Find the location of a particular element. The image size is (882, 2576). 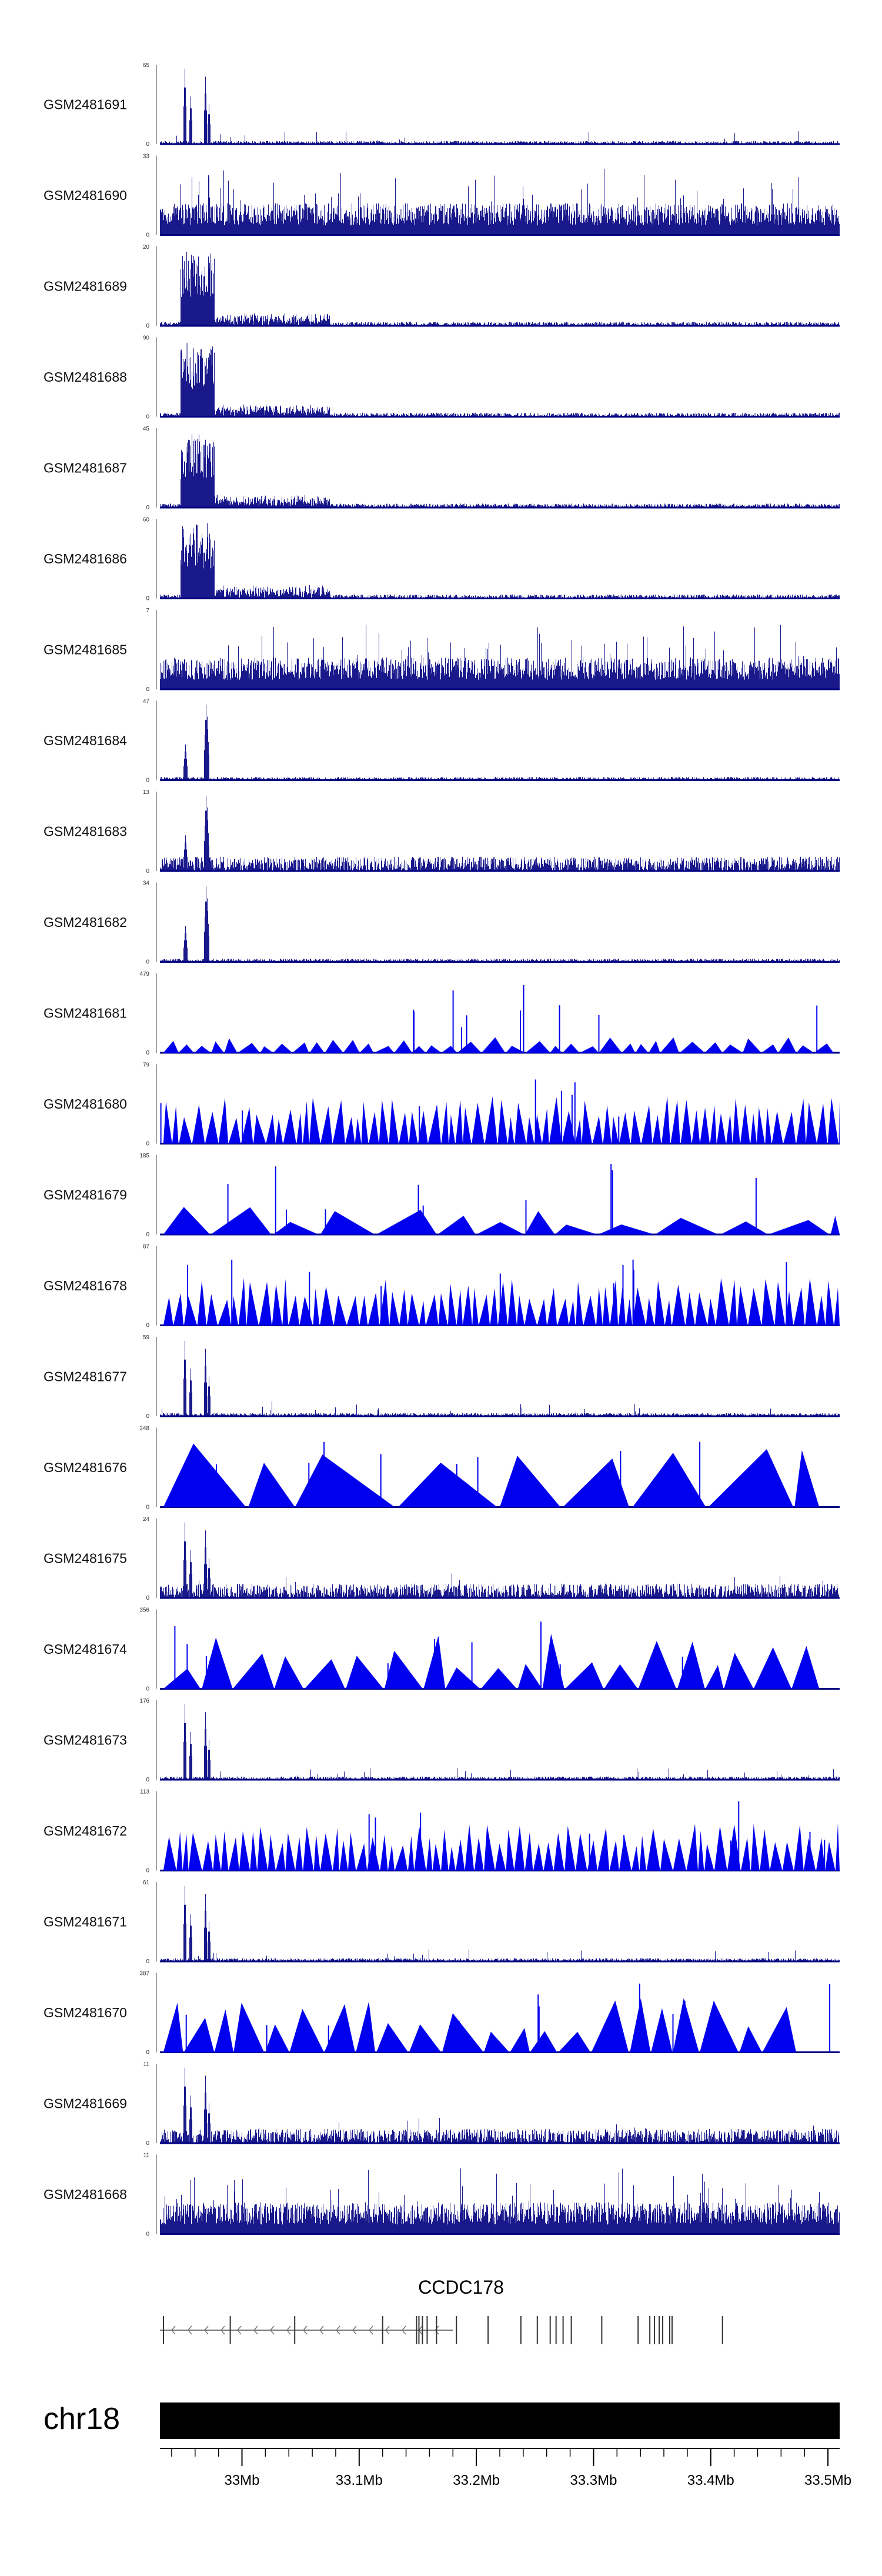

y-max-label: 248 is located at coordinates (144, 1429).